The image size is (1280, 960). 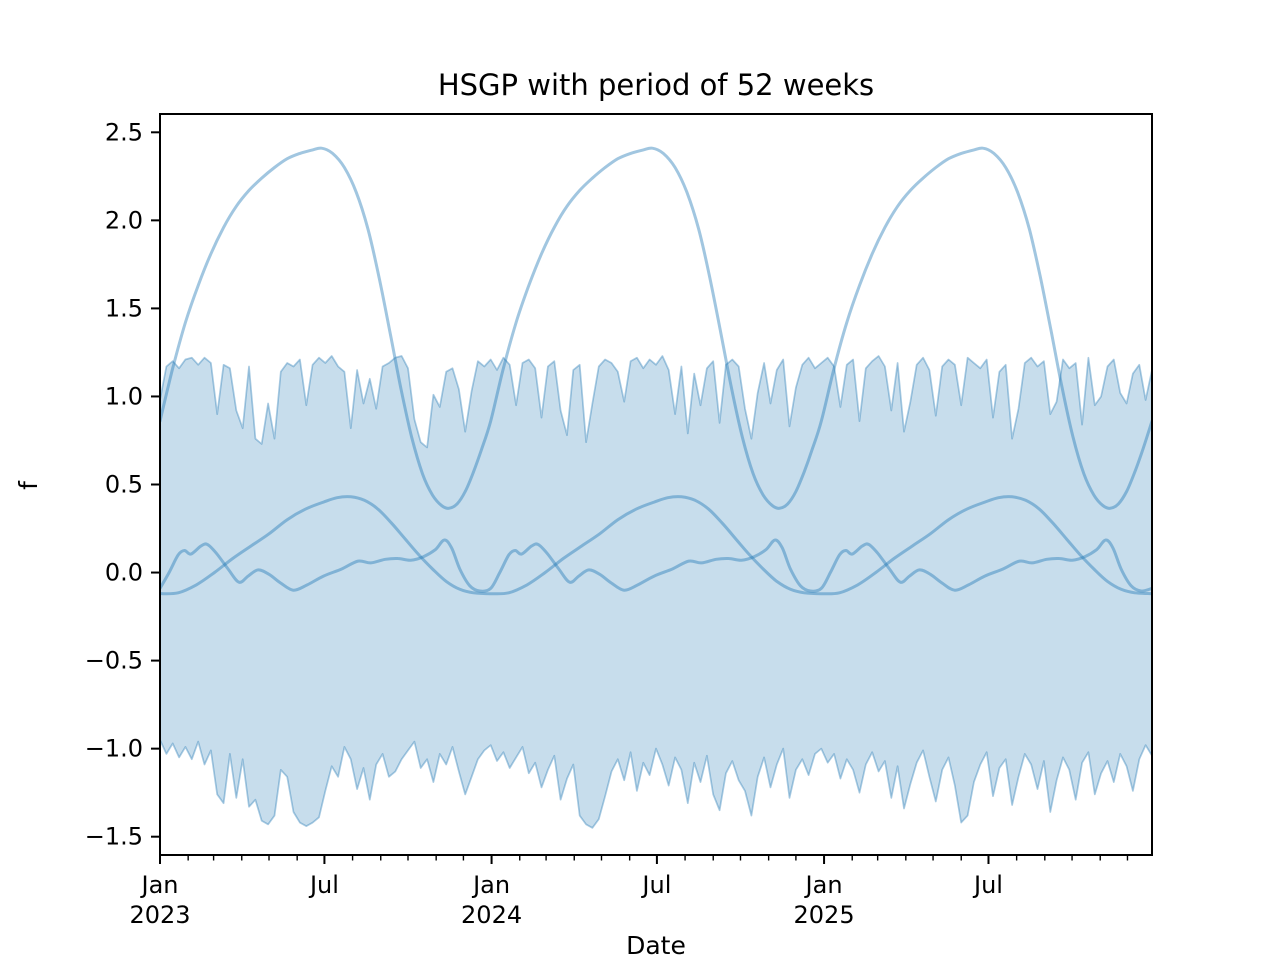 I want to click on y-tick-label: 2.0, so click(x=124, y=220).